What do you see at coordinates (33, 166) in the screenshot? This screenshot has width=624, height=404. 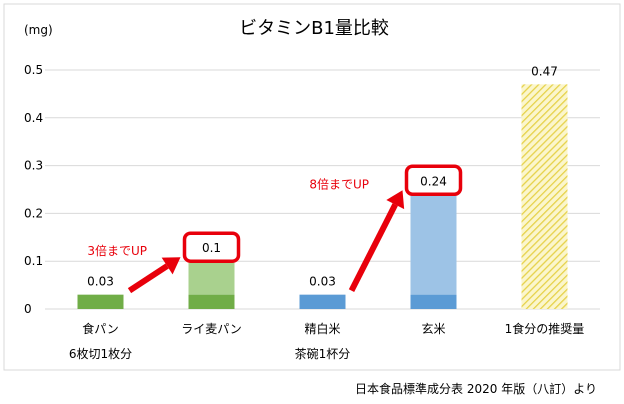 I see `y-tick-label: 0.3` at bounding box center [33, 166].